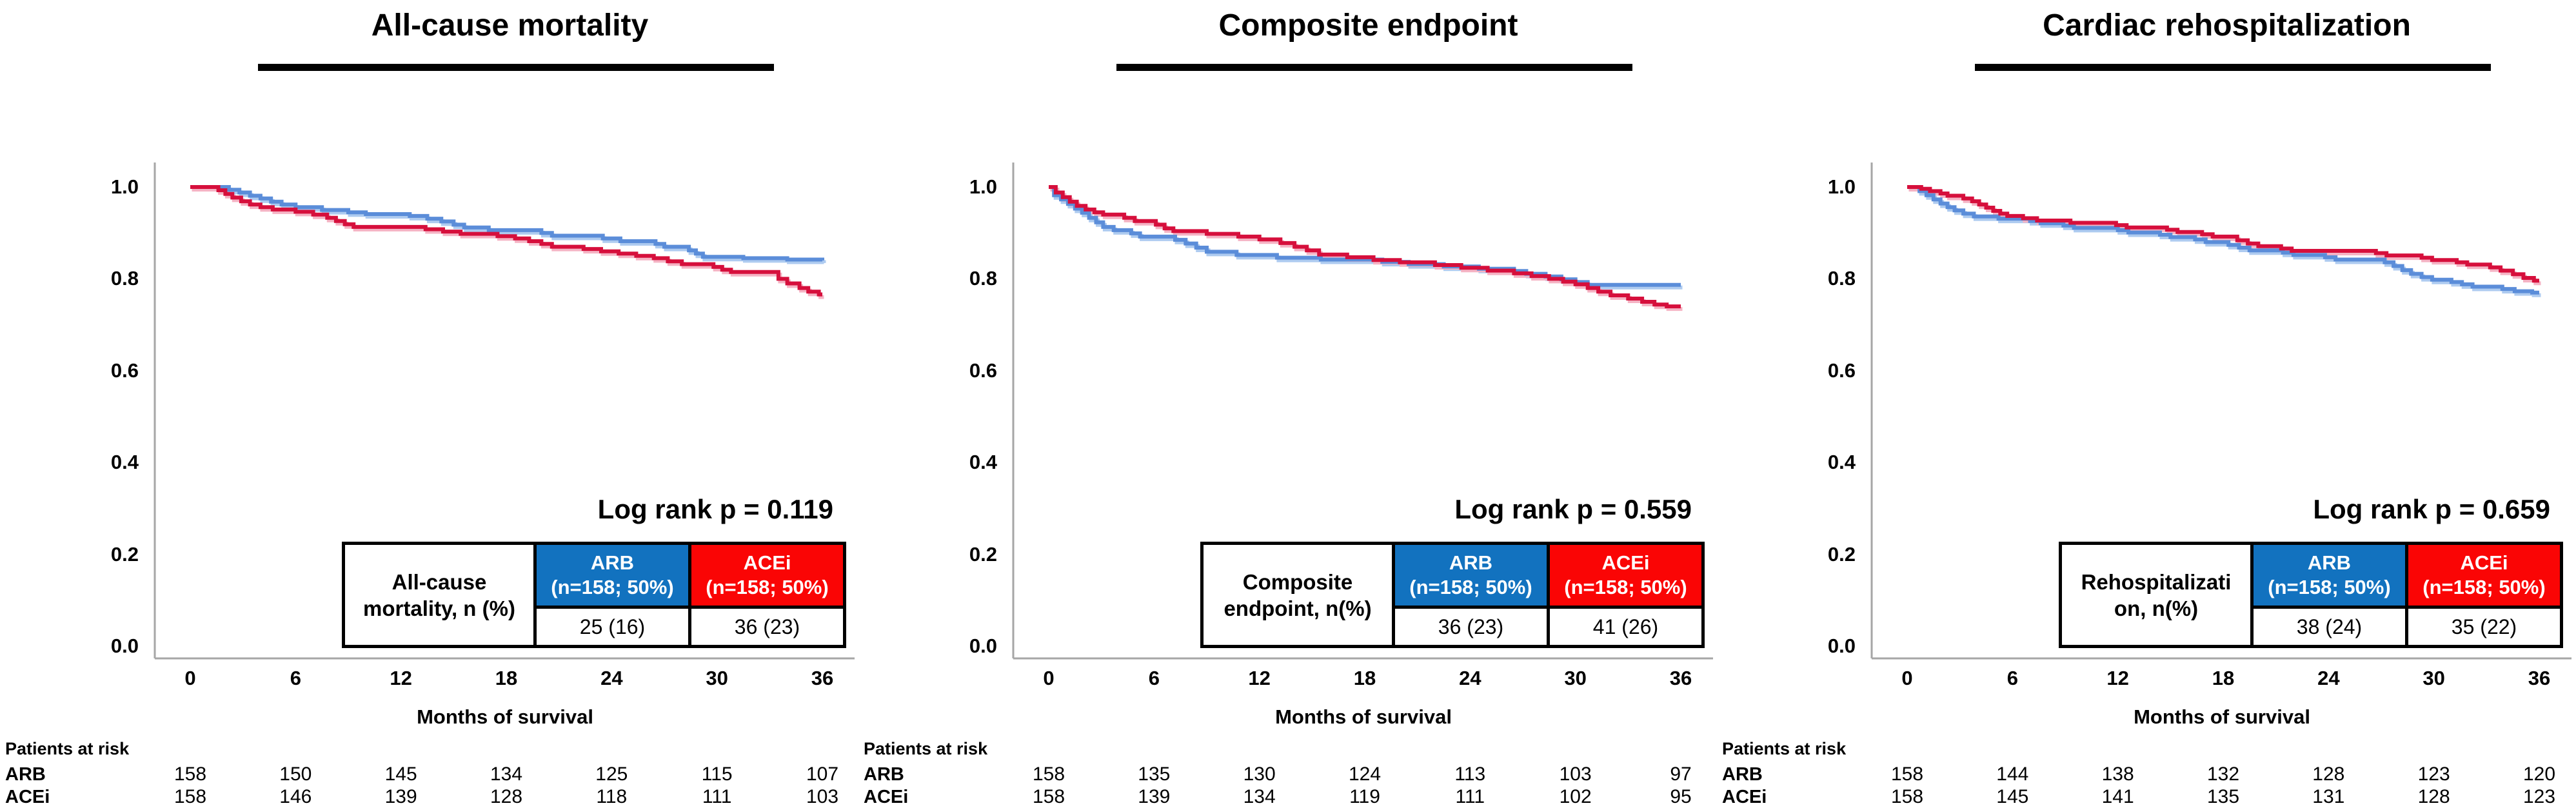 The image size is (2576, 808). What do you see at coordinates (612, 627) in the screenshot?
I see `arb-value-cell: 25 (16)` at bounding box center [612, 627].